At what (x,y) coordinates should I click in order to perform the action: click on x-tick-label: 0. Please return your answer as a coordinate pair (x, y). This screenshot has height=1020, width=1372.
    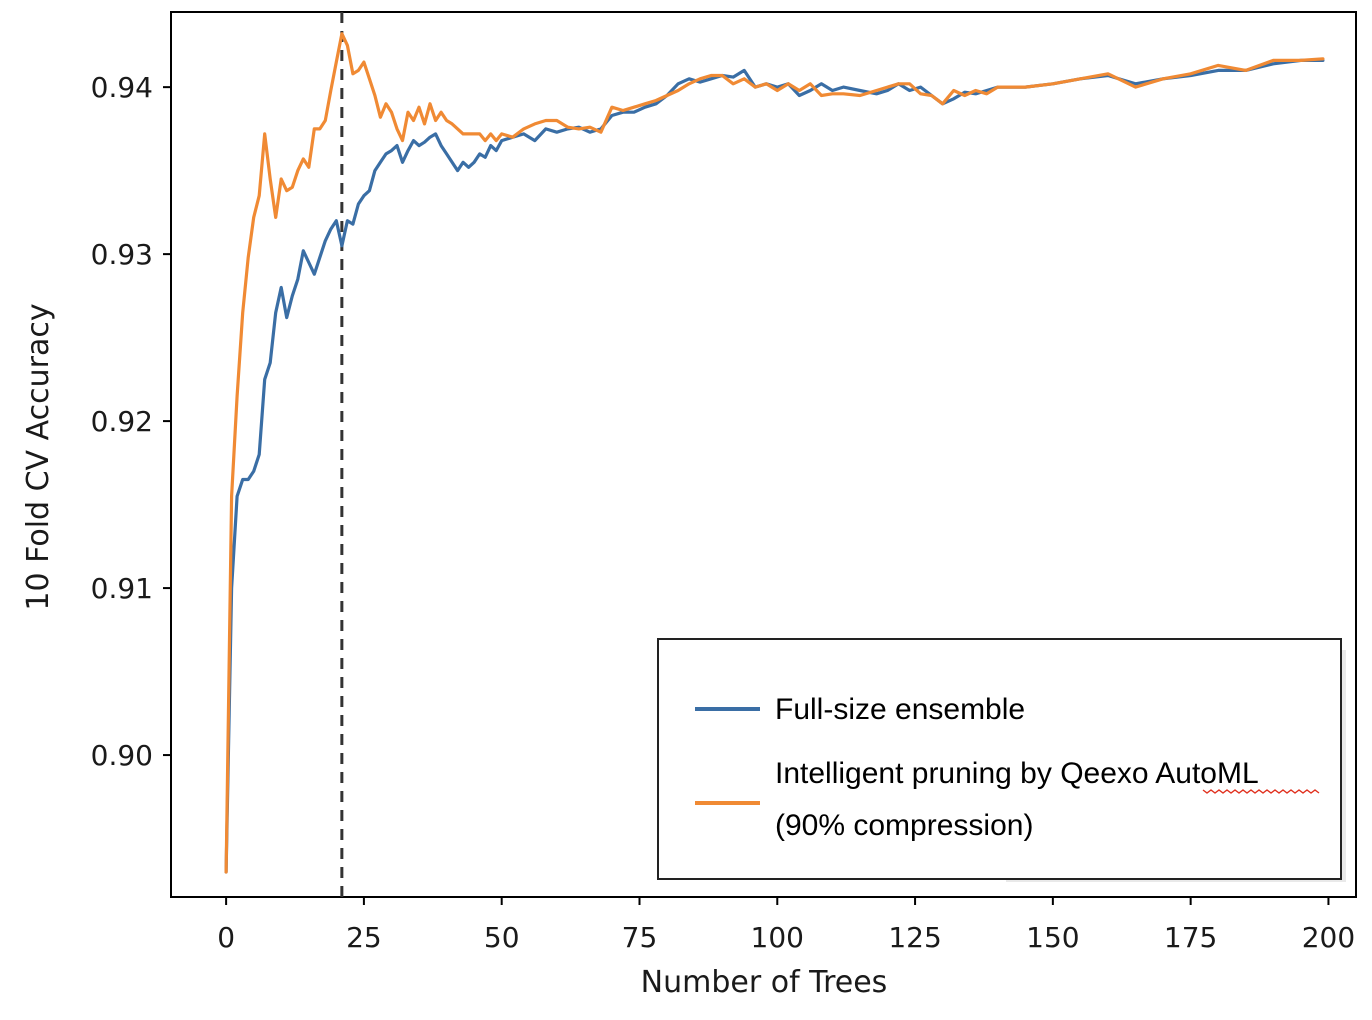
    Looking at the image, I should click on (226, 937).